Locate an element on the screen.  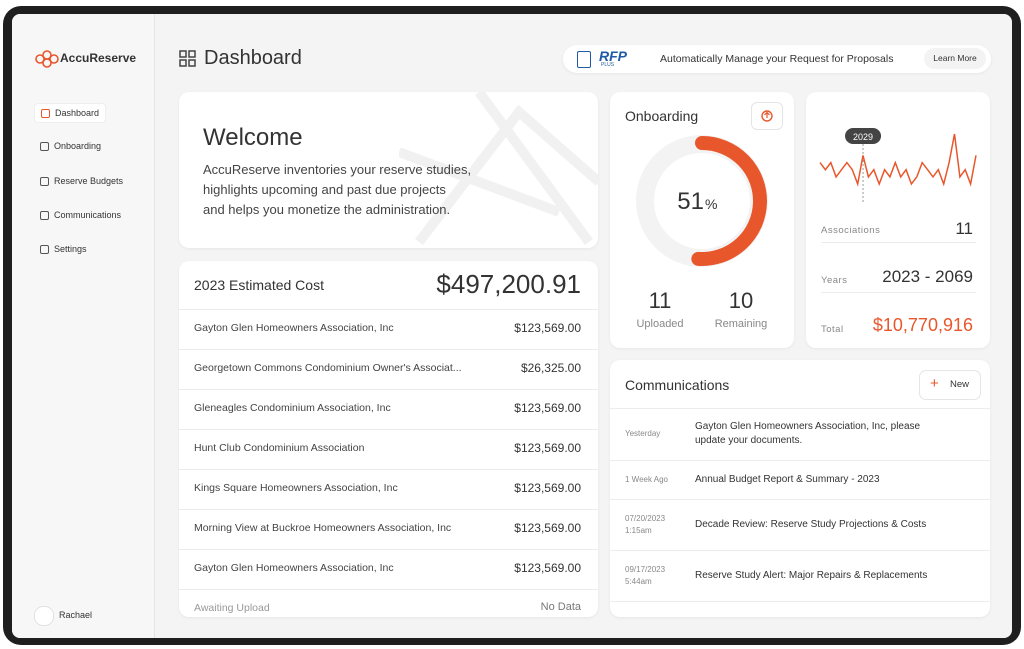
learn-more-button: Learn More is located at coordinates (955, 58).